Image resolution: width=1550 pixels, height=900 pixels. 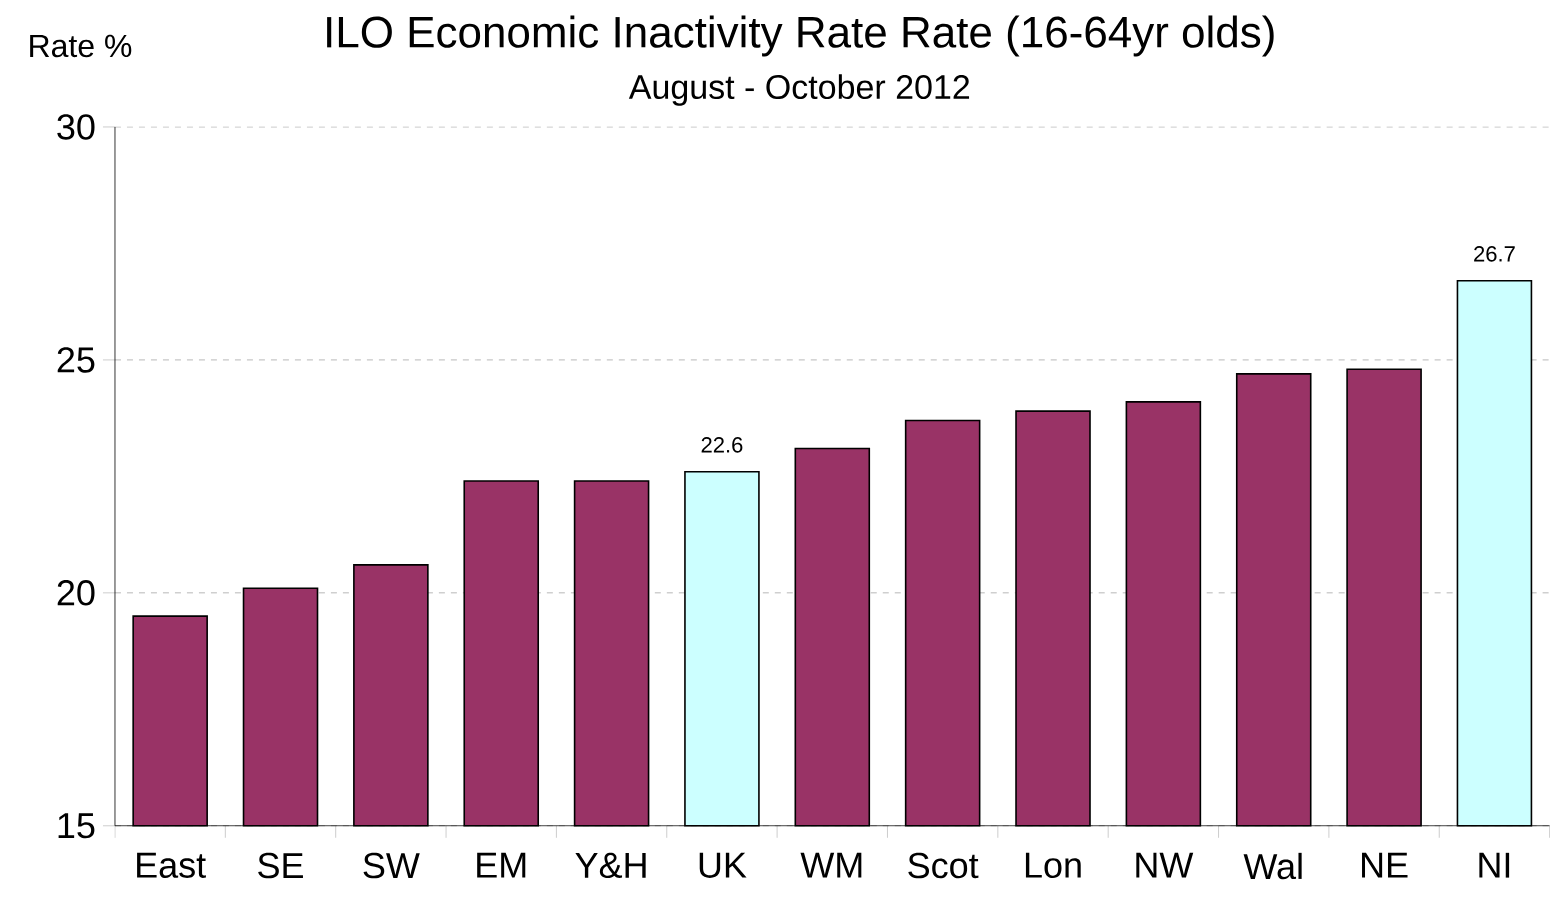 What do you see at coordinates (610, 865) in the screenshot?
I see `x-tick-label: Y&H` at bounding box center [610, 865].